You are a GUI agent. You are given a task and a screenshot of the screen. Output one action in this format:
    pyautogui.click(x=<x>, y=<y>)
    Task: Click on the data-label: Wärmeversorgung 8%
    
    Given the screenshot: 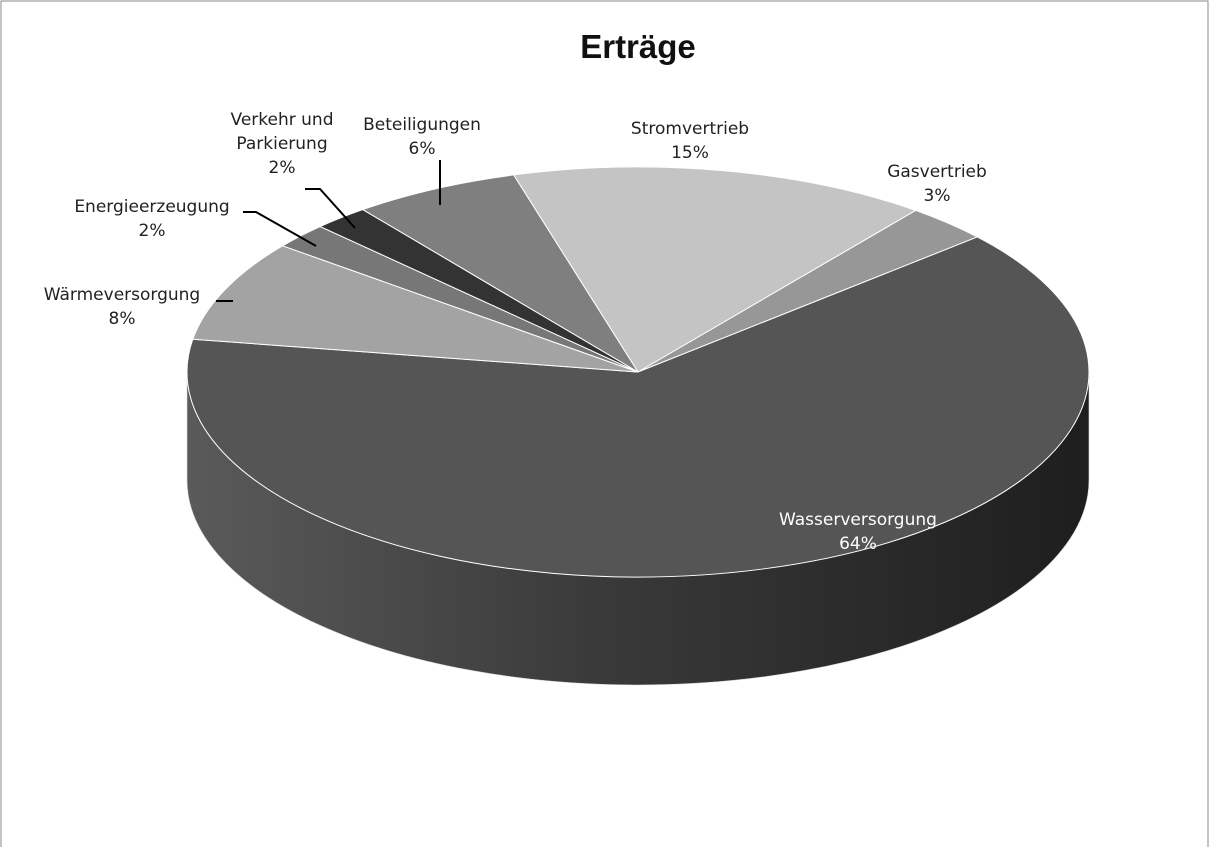 What is the action you would take?
    pyautogui.click(x=122, y=307)
    